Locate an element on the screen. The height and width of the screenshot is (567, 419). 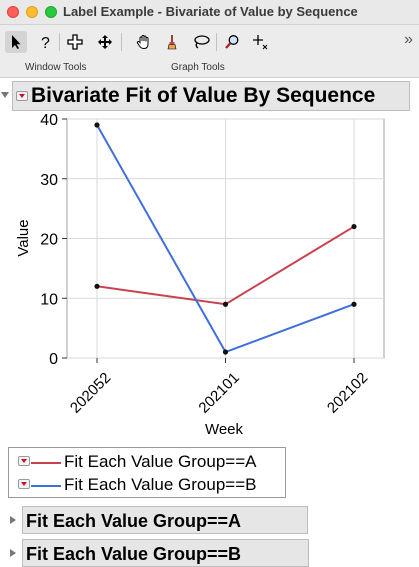
help-tool-icon: ? is located at coordinates (45, 42).